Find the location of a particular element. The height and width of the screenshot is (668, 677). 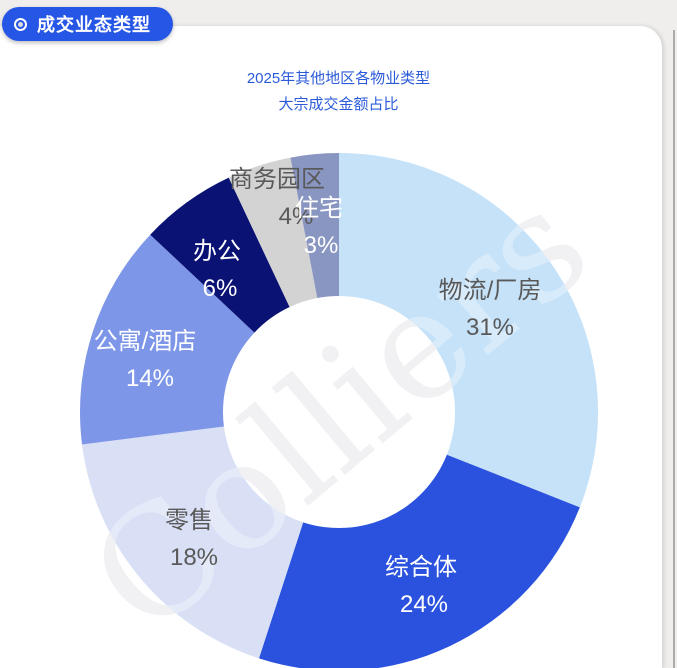

section-badge: 成交业态类型 is located at coordinates (87, 24).